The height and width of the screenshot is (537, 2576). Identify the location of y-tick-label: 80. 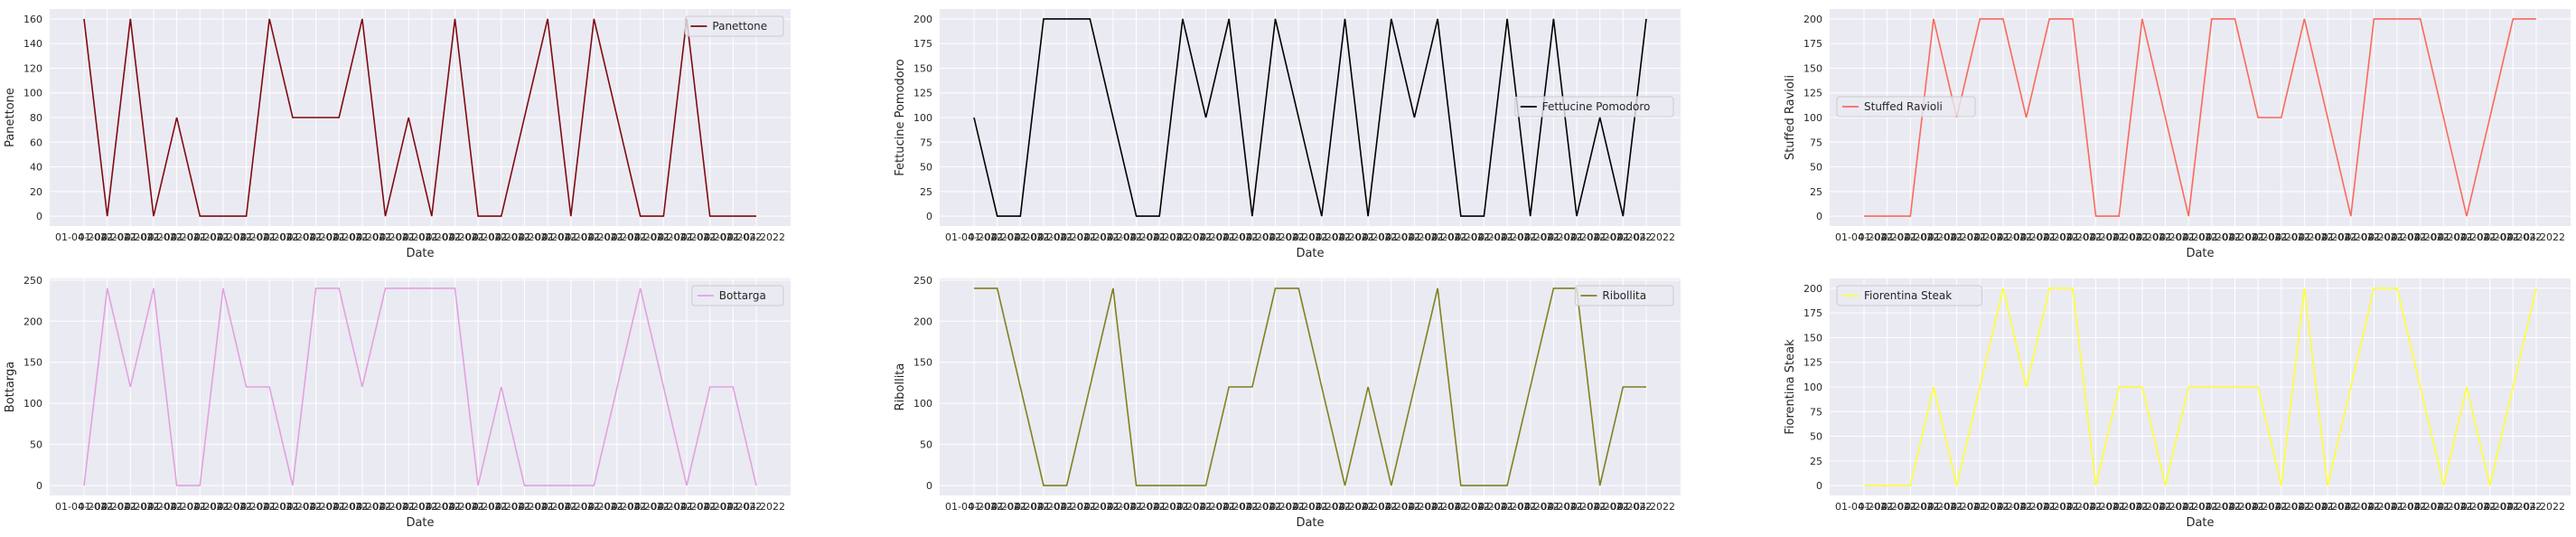
(36, 118).